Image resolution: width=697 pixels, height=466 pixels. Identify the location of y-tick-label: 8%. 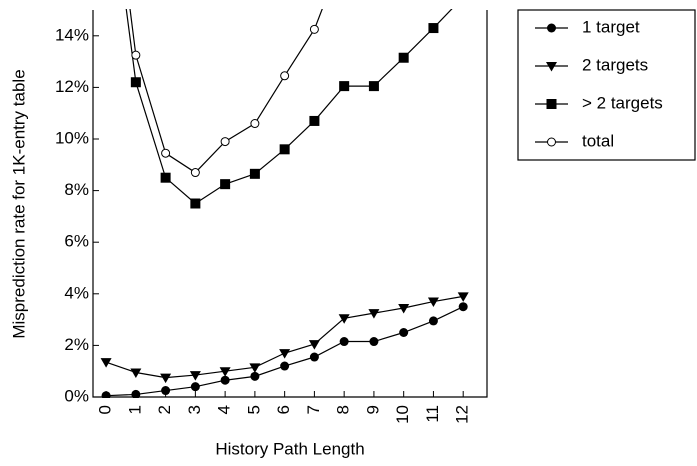
(76, 189).